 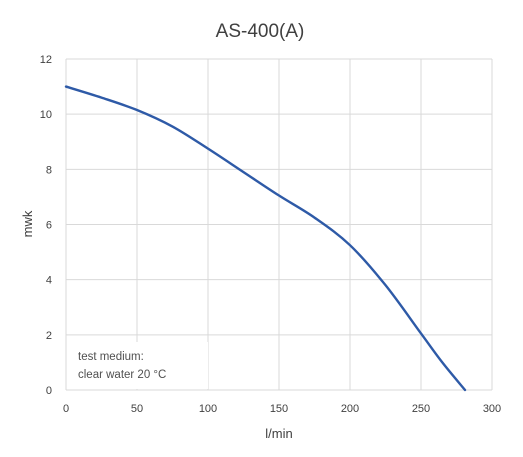 I want to click on x-tick-label: 200, so click(x=350, y=409).